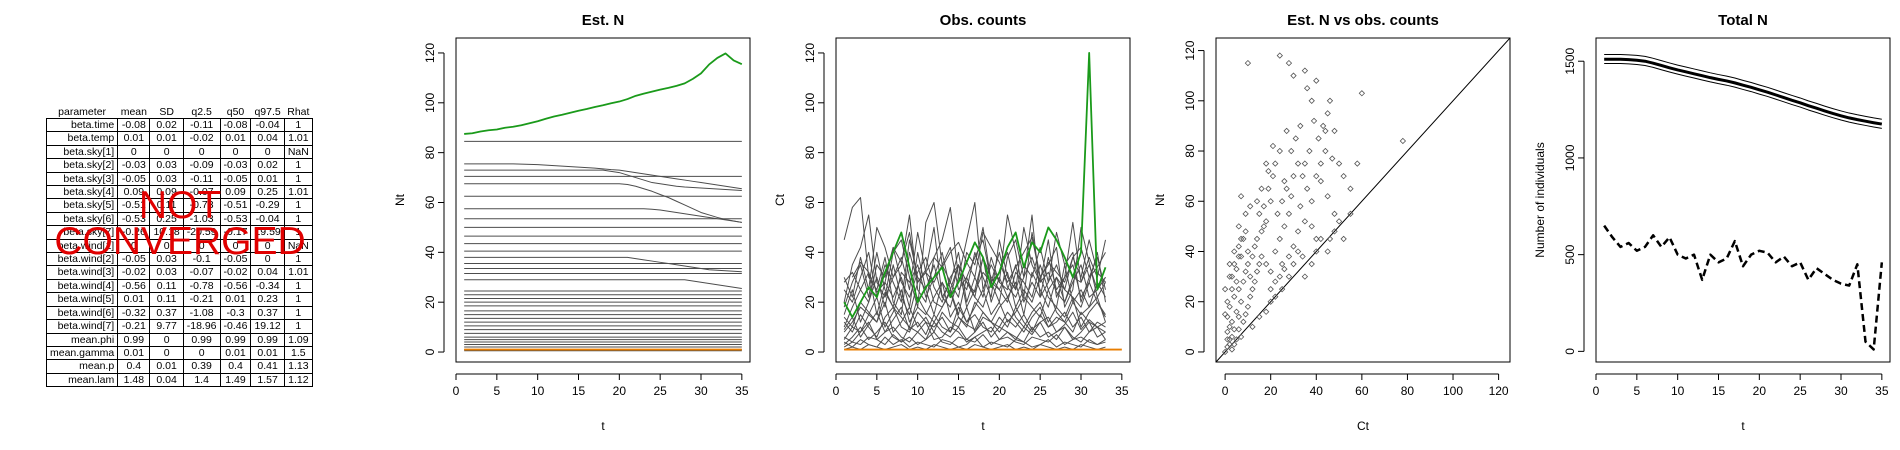 This screenshot has height=450, width=1900. Describe the element at coordinates (267, 125) in the screenshot. I see `value-cell: -0.04` at that location.